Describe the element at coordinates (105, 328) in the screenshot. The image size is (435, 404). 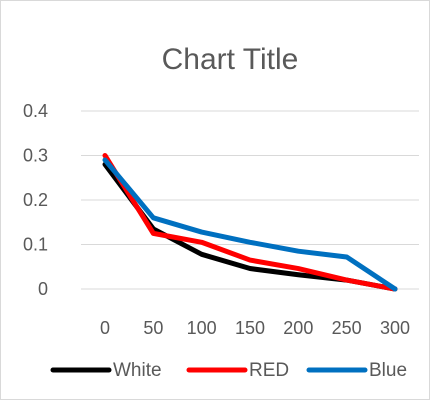
I see `x-tick-label: 0` at that location.